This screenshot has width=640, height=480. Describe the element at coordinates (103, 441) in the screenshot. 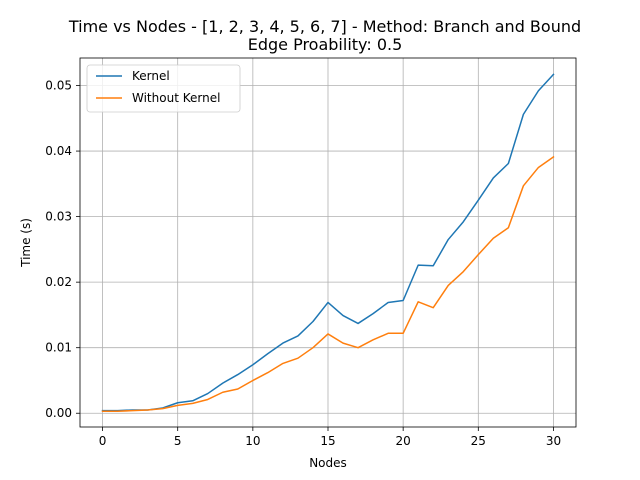

I see `x-tick-label: 0` at that location.